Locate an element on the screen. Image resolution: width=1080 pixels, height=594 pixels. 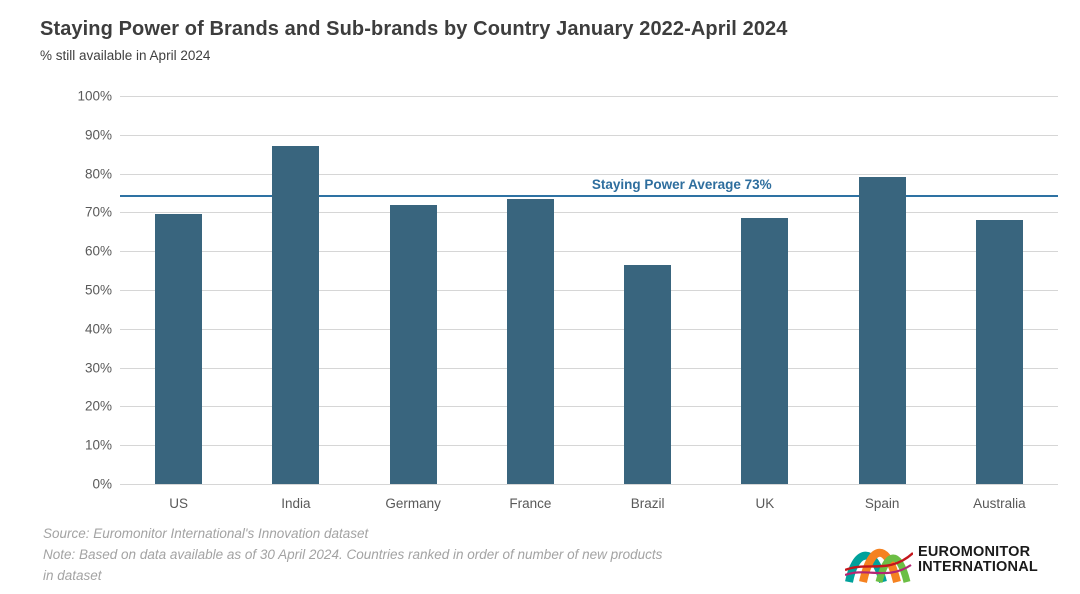
chart-subtitle: % still available in April 2024 is located at coordinates (125, 55).